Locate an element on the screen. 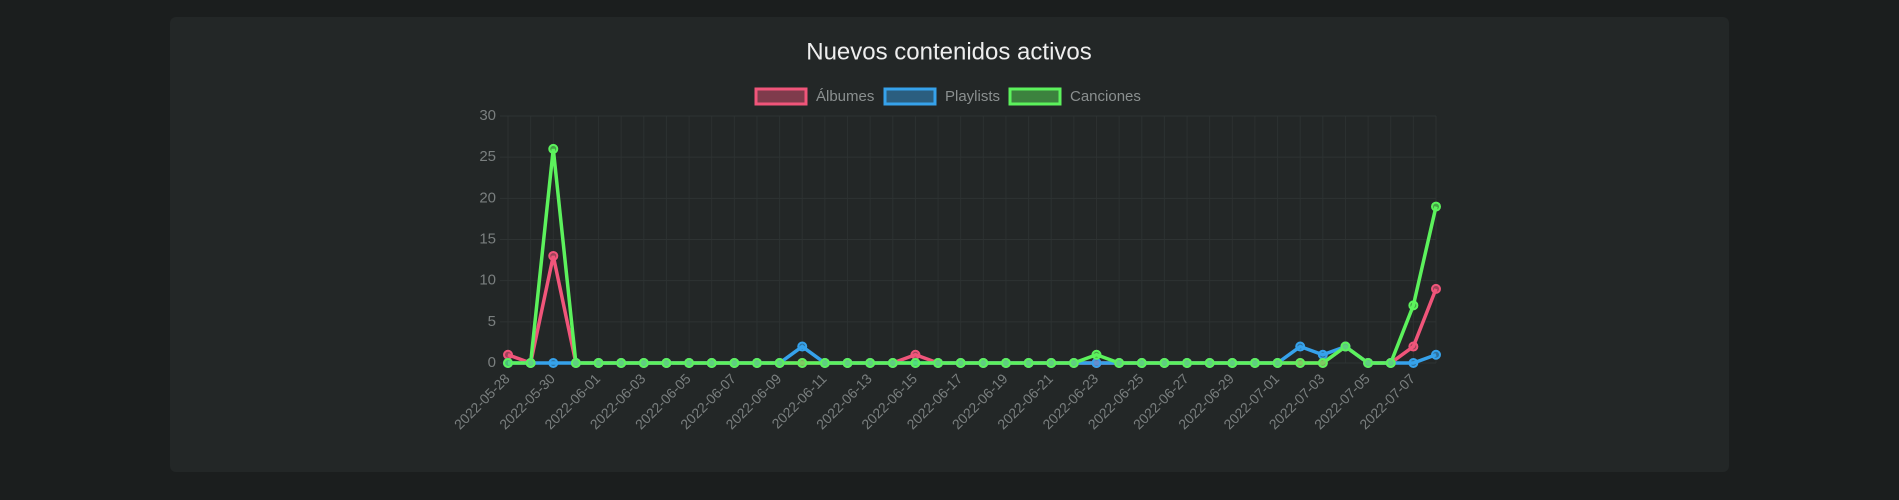  y-tick-label: 5 is located at coordinates (492, 321).